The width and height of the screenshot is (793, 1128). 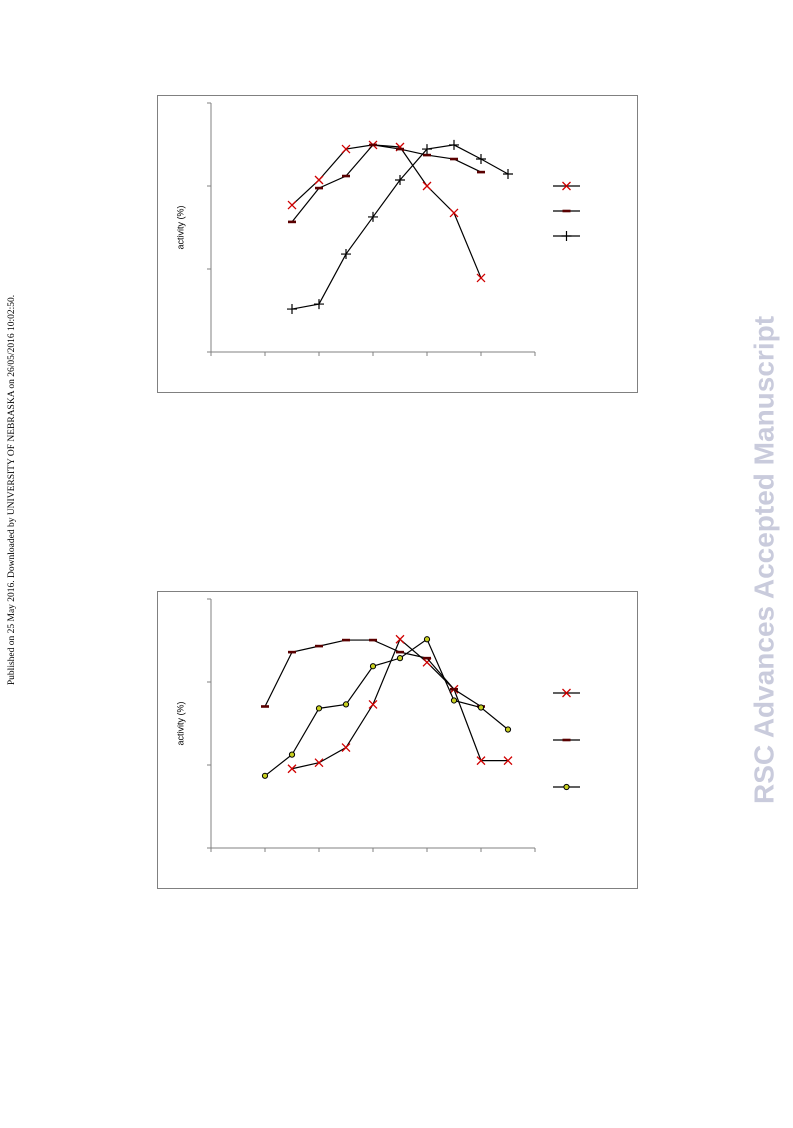 I want to click on watermark: RSC Advances Accepted Manuscript, so click(x=763, y=560).